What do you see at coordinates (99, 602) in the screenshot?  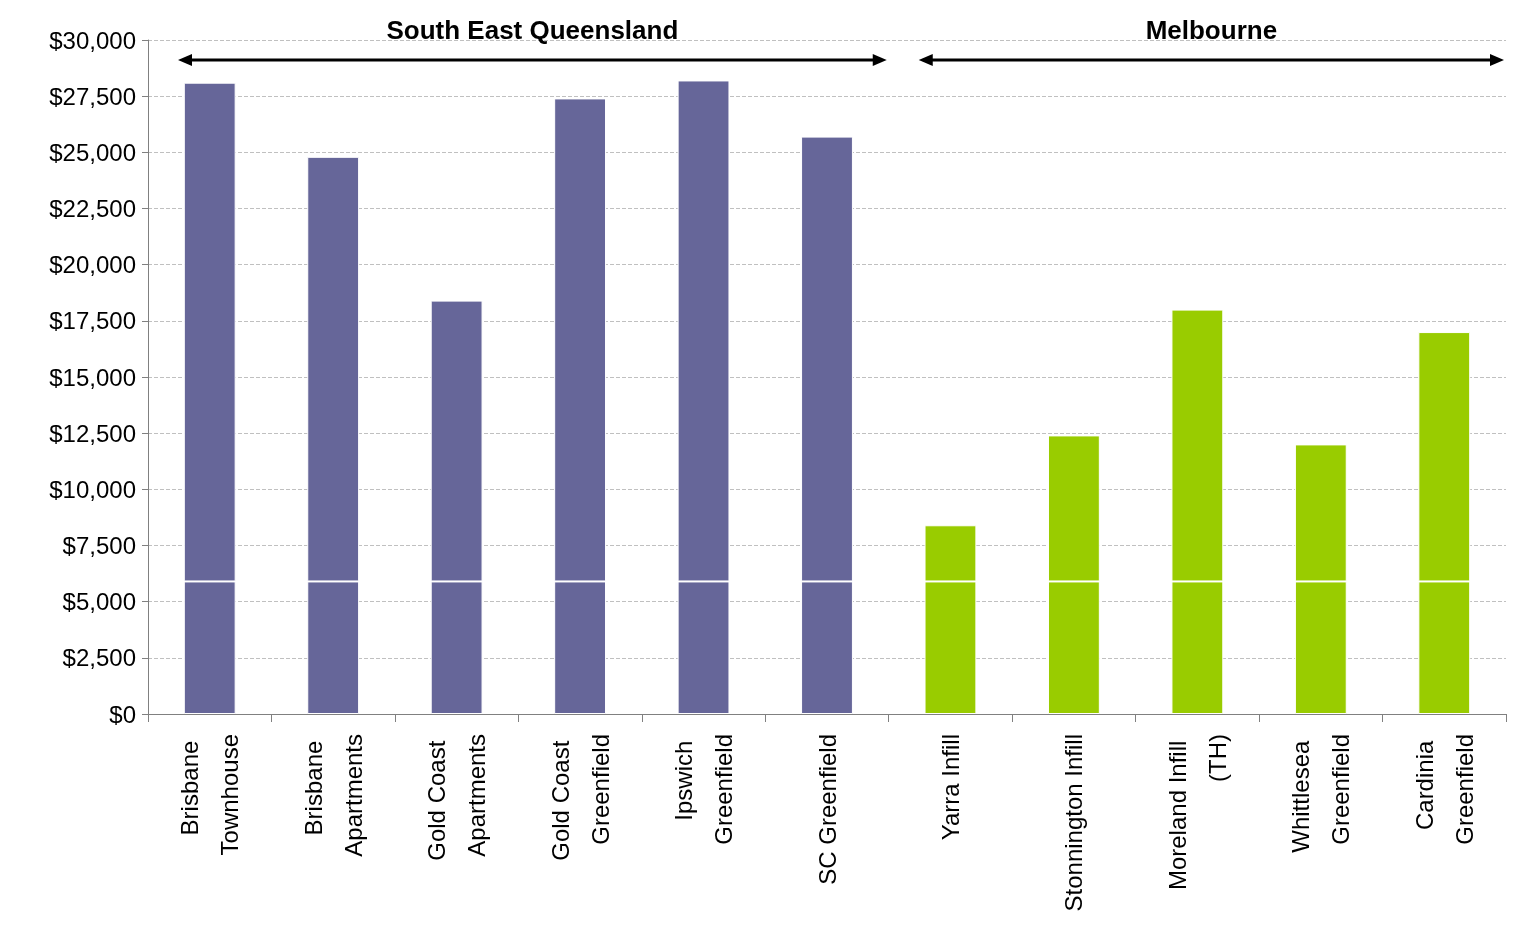 I see `y-tick-label: $5,000` at bounding box center [99, 602].